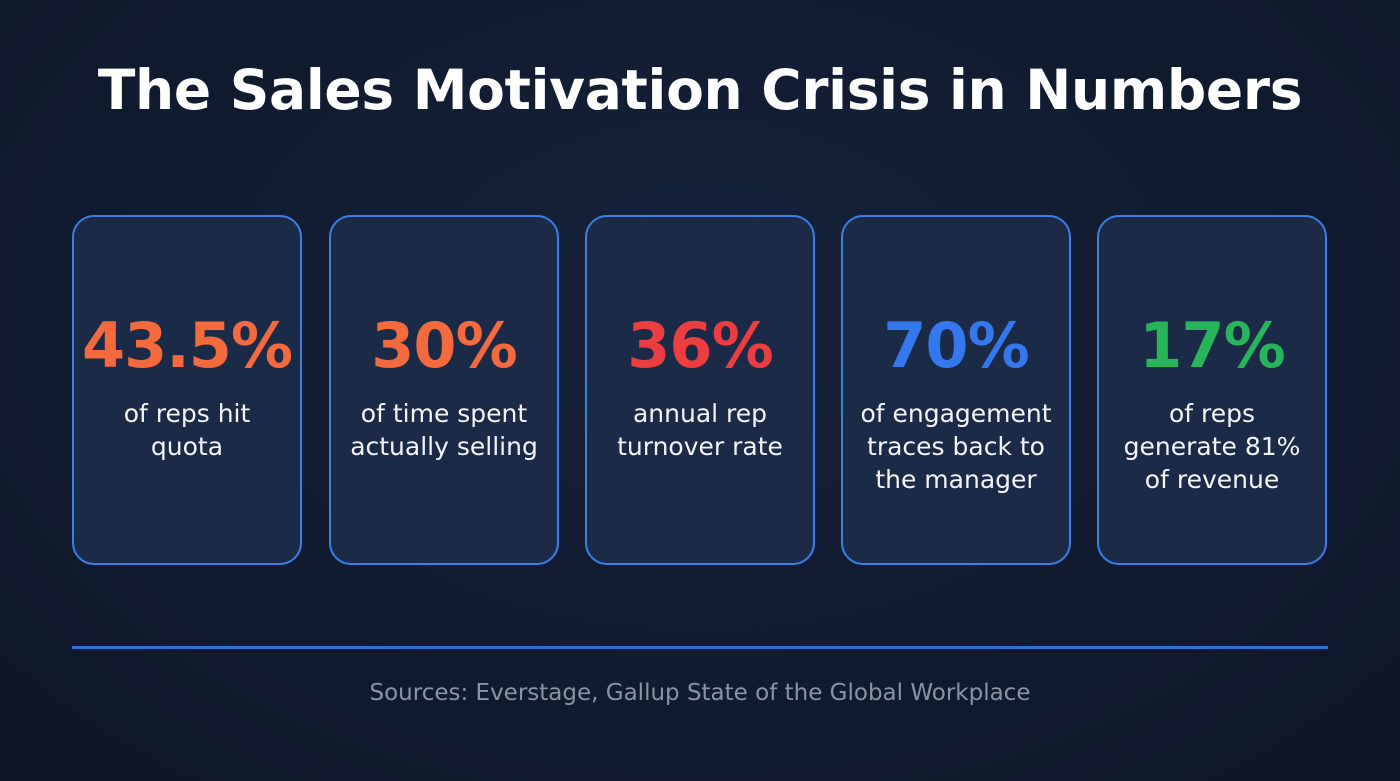  I want to click on stat-value: 30%, so click(444, 345).